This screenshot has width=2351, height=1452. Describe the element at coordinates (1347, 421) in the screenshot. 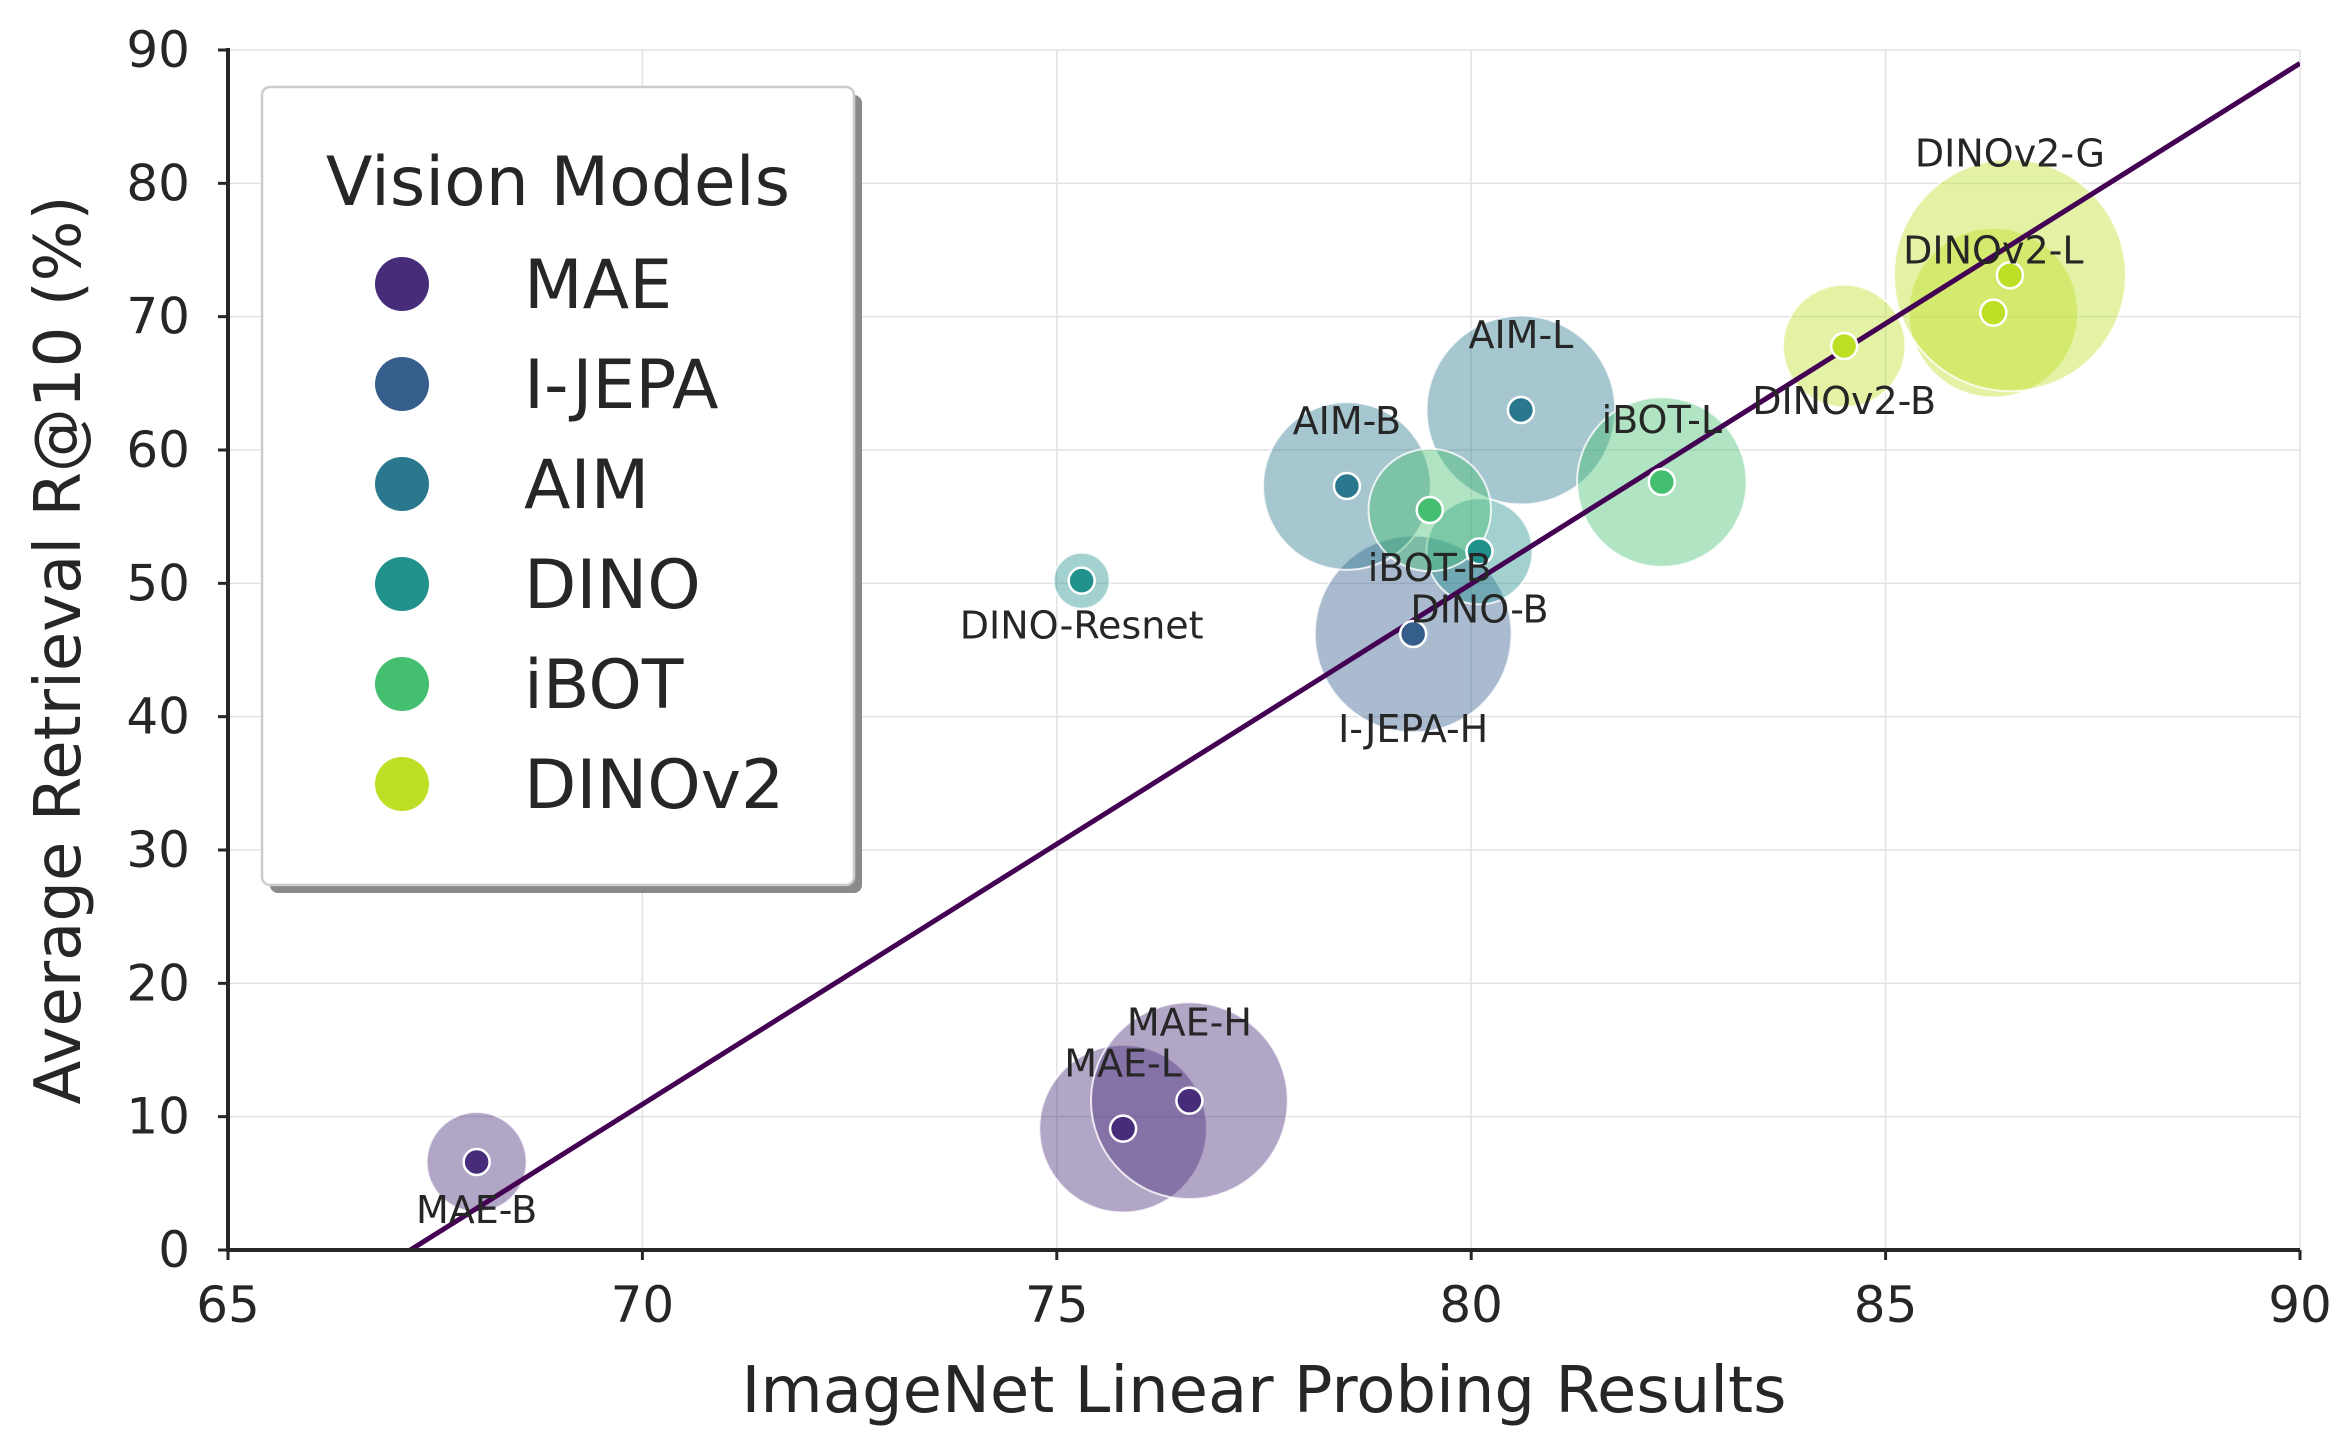

I see `point-label-aim-b: AIM-B` at that location.